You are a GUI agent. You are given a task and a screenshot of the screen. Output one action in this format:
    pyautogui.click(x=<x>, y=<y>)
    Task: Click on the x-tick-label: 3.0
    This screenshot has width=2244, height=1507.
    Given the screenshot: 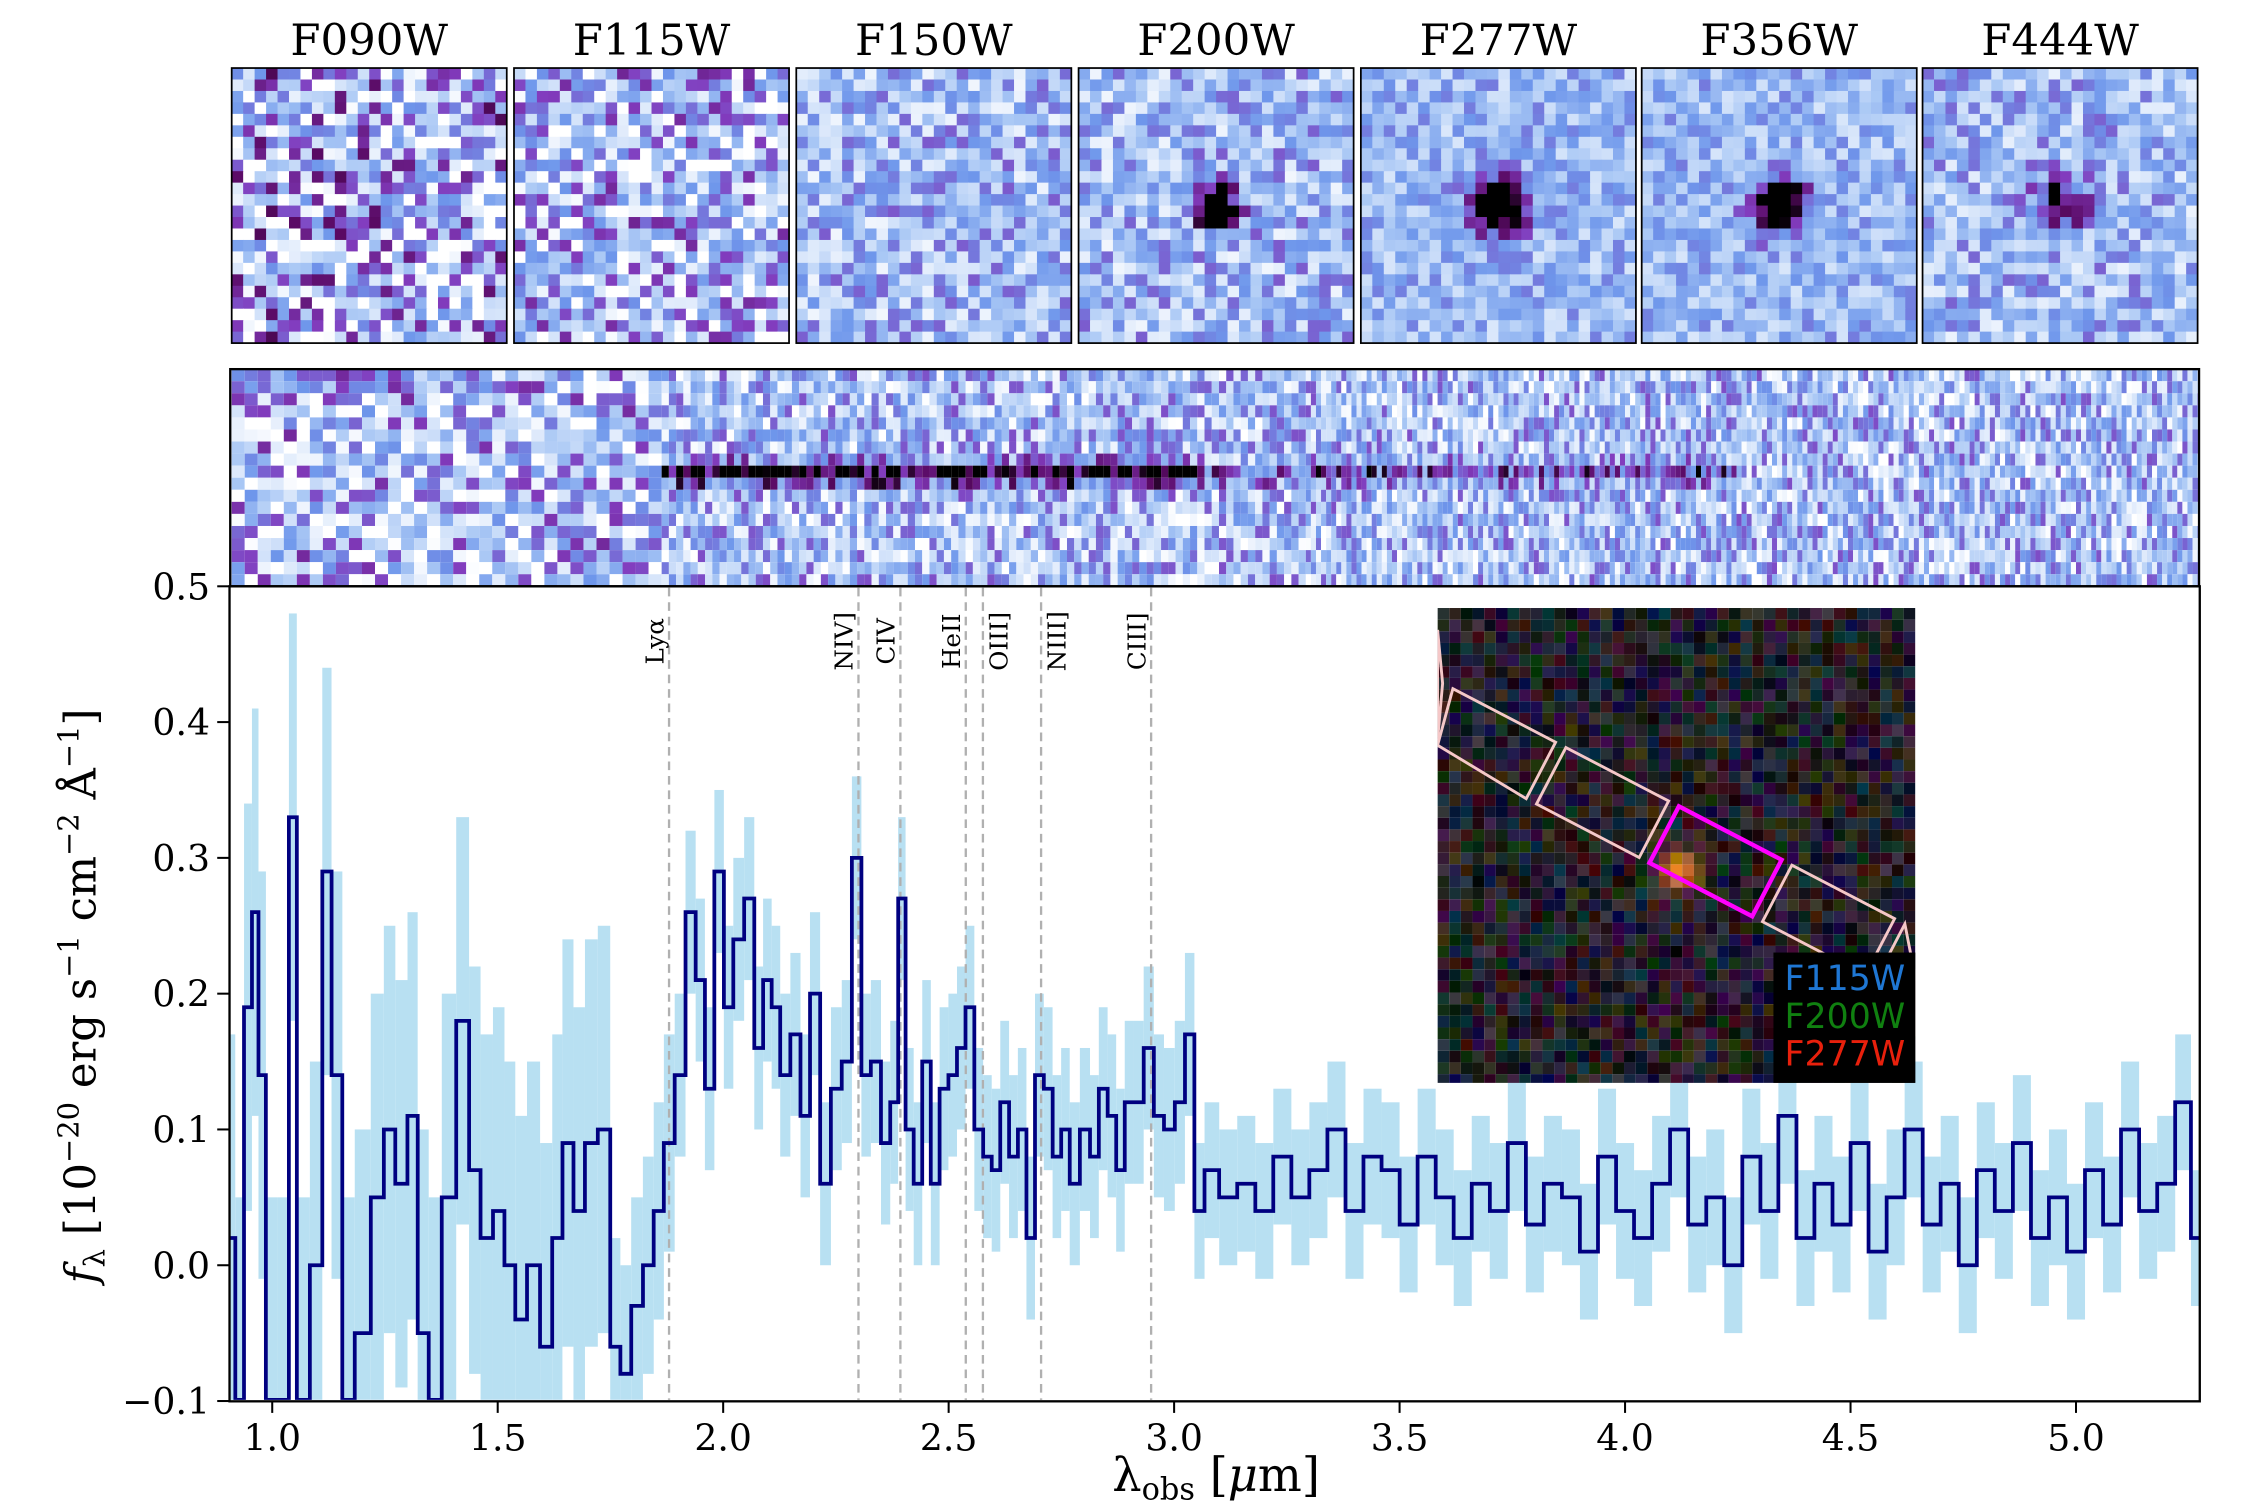 What is the action you would take?
    pyautogui.click(x=1174, y=1438)
    